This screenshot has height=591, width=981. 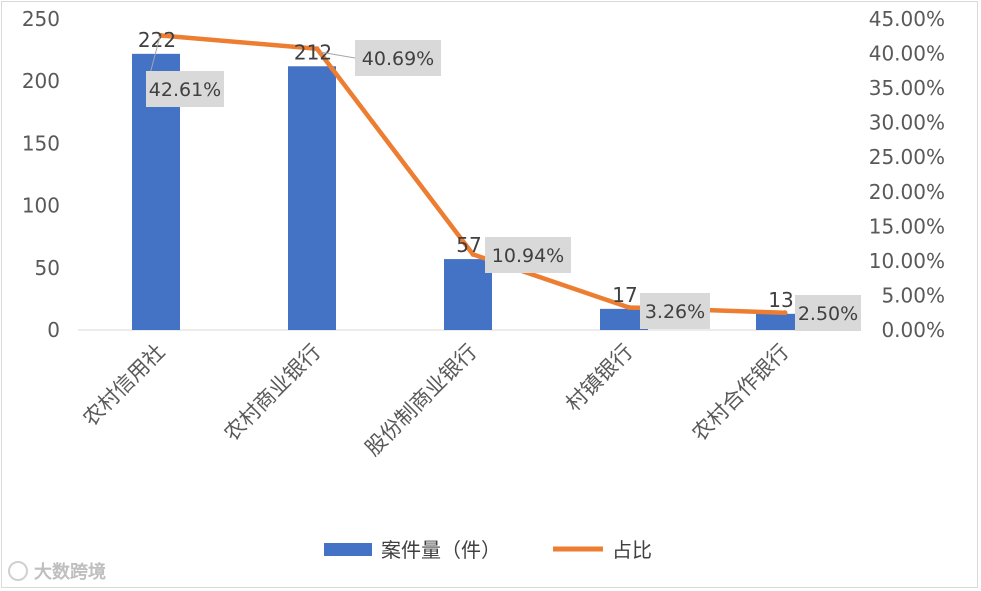 I want to click on percent-label: 42.61%, so click(x=185, y=90).